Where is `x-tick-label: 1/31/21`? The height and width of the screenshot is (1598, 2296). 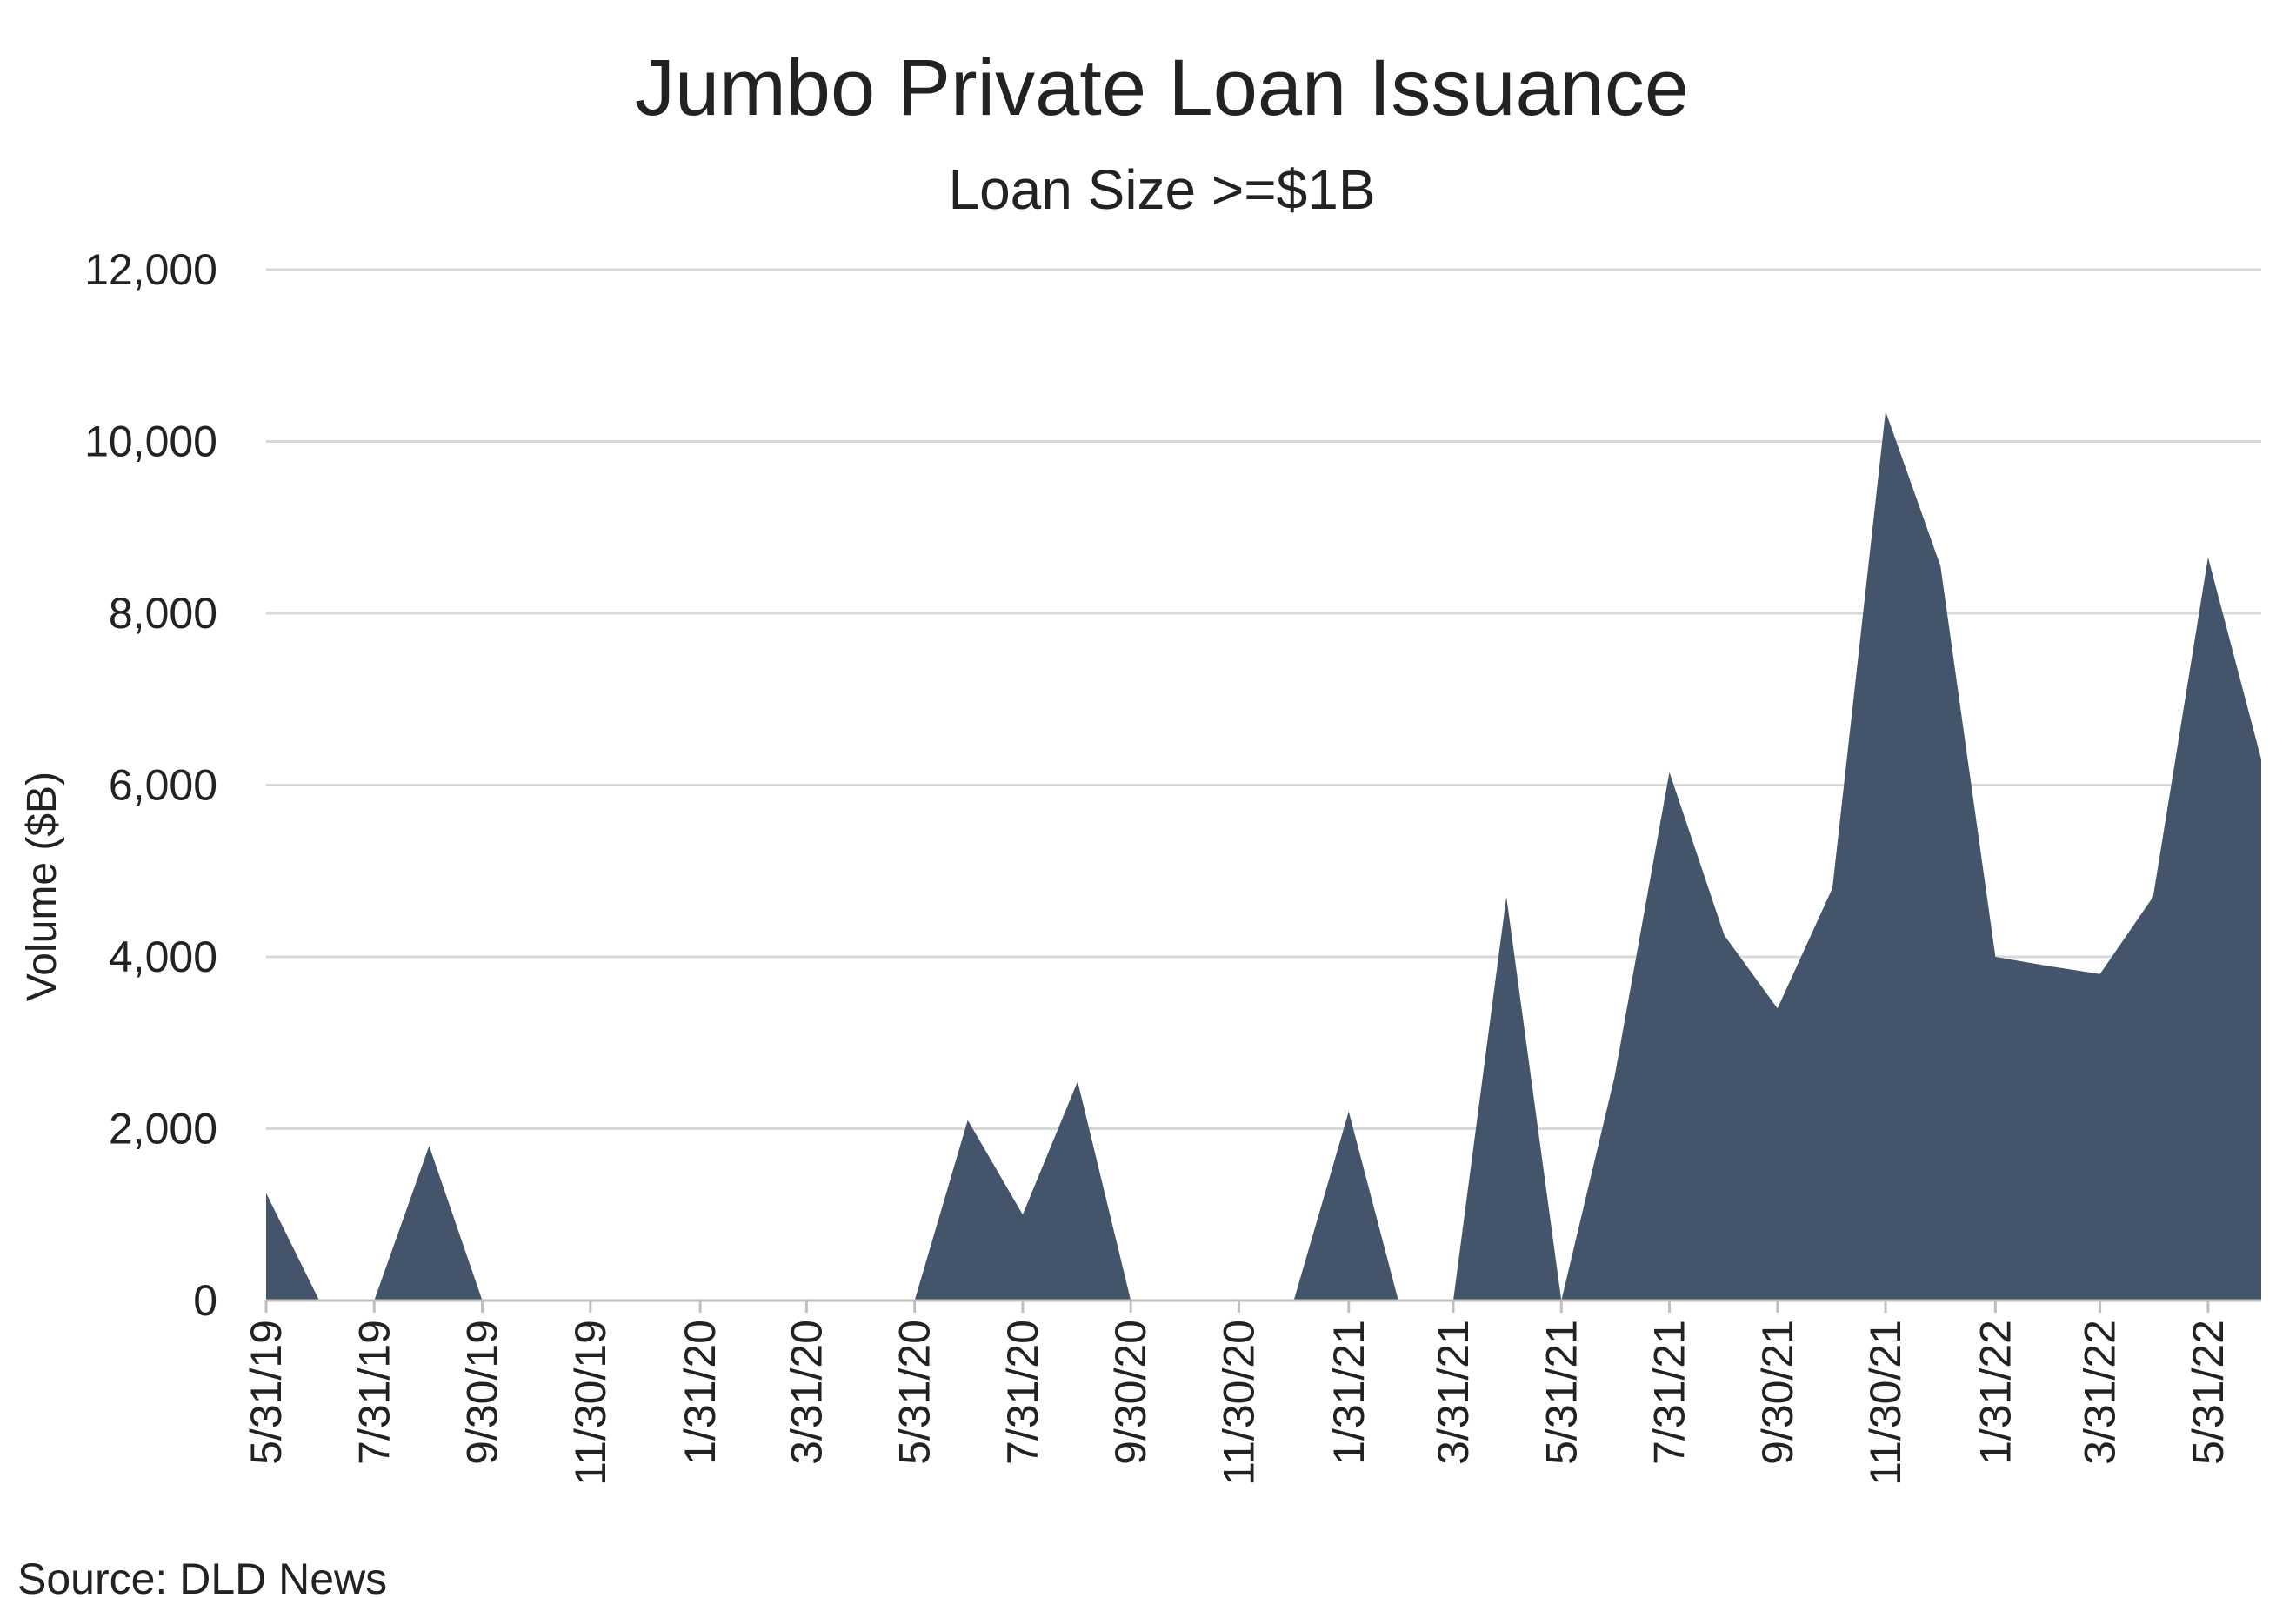 x-tick-label: 1/31/21 is located at coordinates (1349, 1392).